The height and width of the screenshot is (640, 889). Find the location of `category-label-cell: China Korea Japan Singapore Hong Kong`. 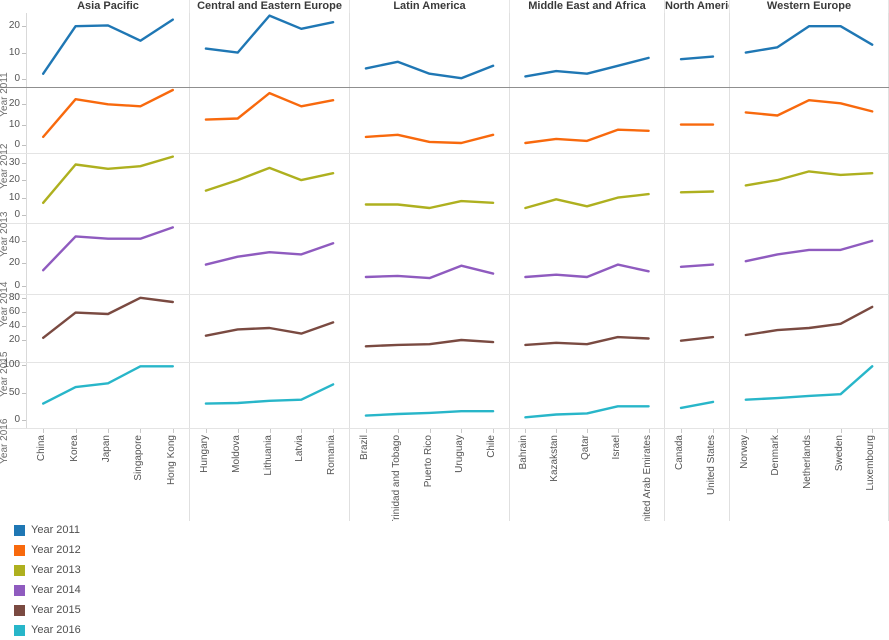

category-label-cell: China Korea Japan Singapore Hong Kong is located at coordinates (108, 475).